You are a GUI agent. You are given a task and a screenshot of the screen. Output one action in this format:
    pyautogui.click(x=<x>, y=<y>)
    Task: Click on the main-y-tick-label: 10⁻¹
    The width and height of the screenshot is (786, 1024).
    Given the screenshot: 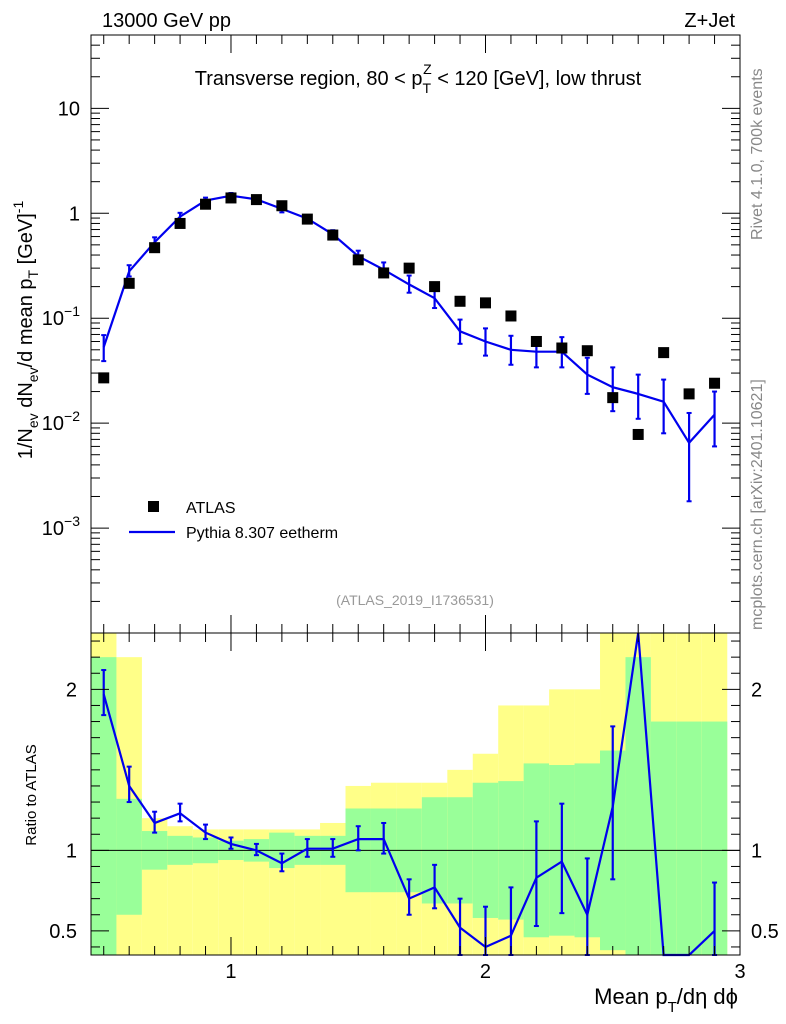 What is the action you would take?
    pyautogui.click(x=61, y=316)
    